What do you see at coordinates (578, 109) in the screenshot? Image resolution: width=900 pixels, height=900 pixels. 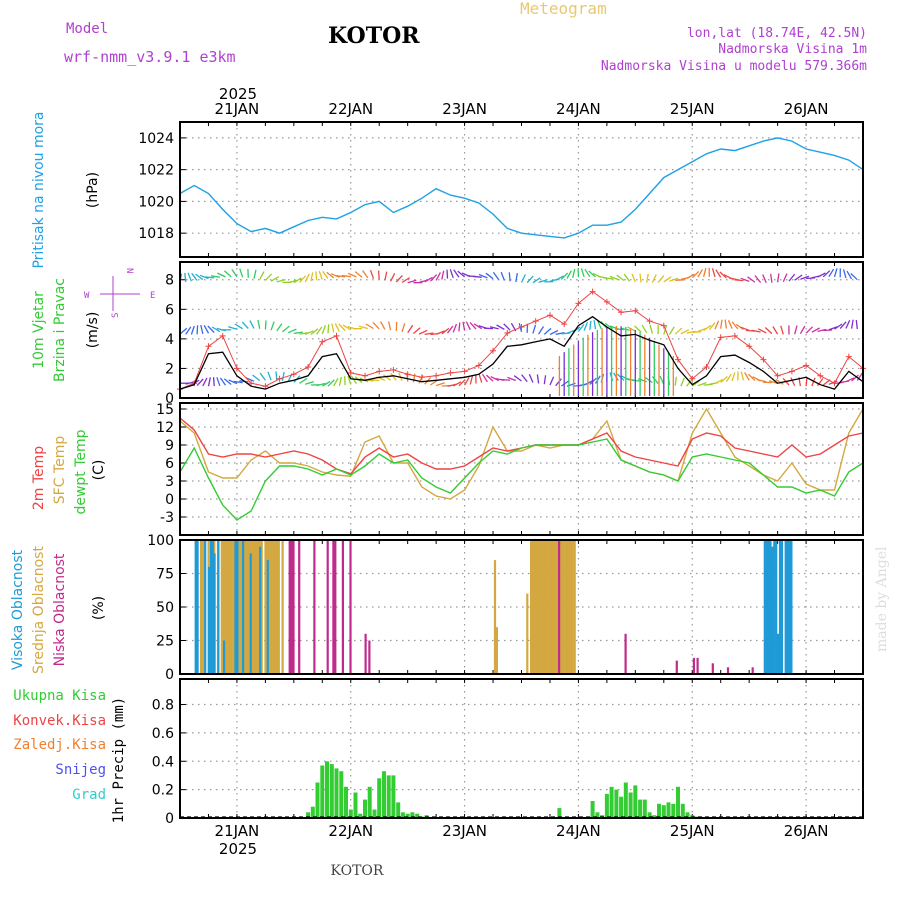 I see `date-label-top: 24JAN` at bounding box center [578, 109].